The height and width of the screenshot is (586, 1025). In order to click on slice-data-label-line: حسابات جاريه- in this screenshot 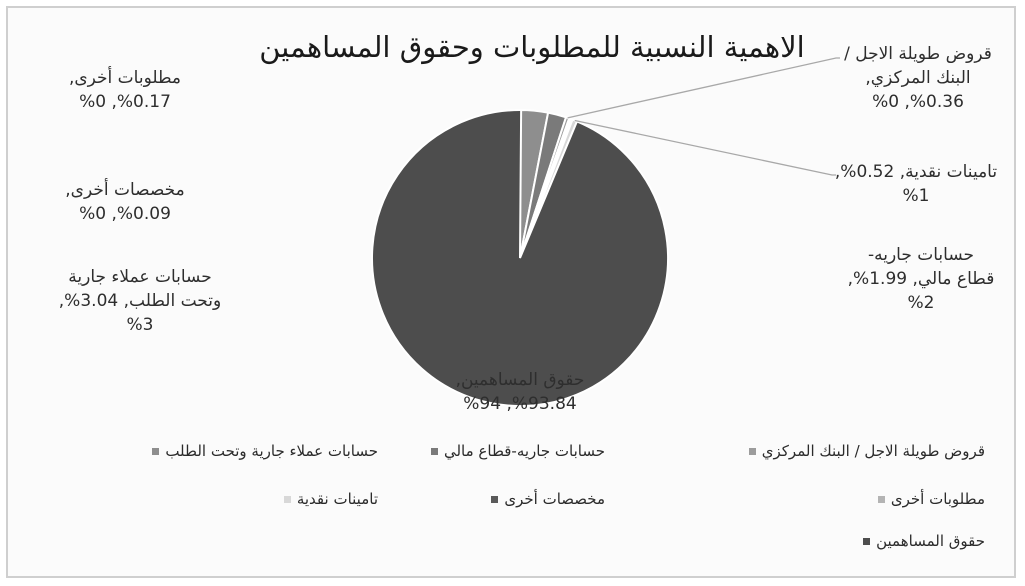, I will do `click(921, 255)`.